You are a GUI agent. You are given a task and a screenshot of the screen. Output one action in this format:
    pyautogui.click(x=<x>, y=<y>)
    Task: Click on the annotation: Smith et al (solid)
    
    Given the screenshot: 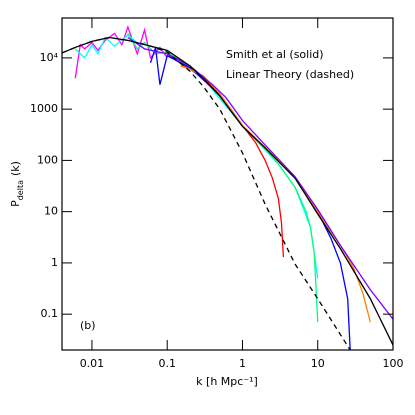 What is the action you would take?
    pyautogui.click(x=275, y=54)
    